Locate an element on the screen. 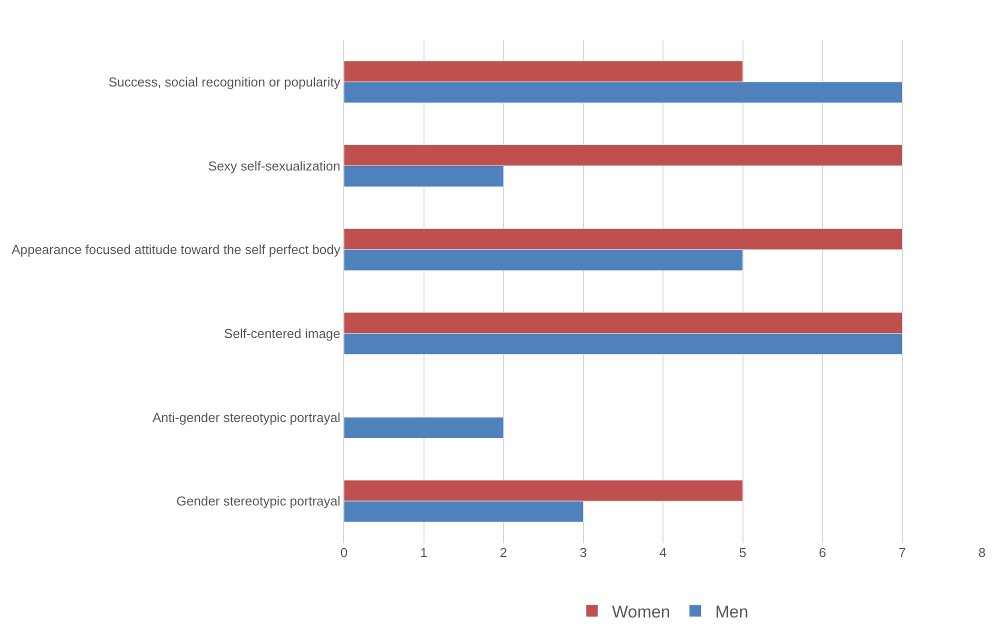 The width and height of the screenshot is (998, 641). x-tick-label: 3 is located at coordinates (583, 552).